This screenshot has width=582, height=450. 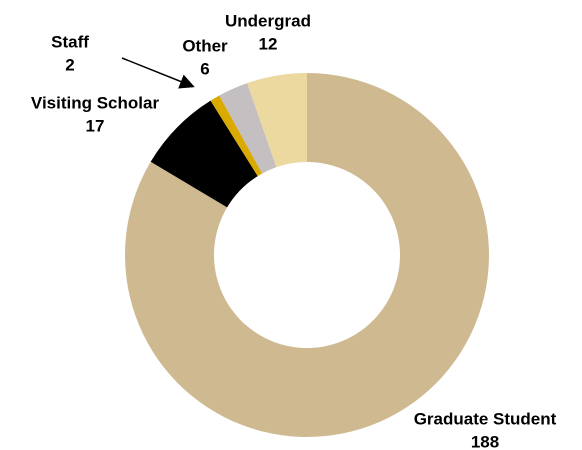 I want to click on slice-value: 6, so click(x=204, y=68).